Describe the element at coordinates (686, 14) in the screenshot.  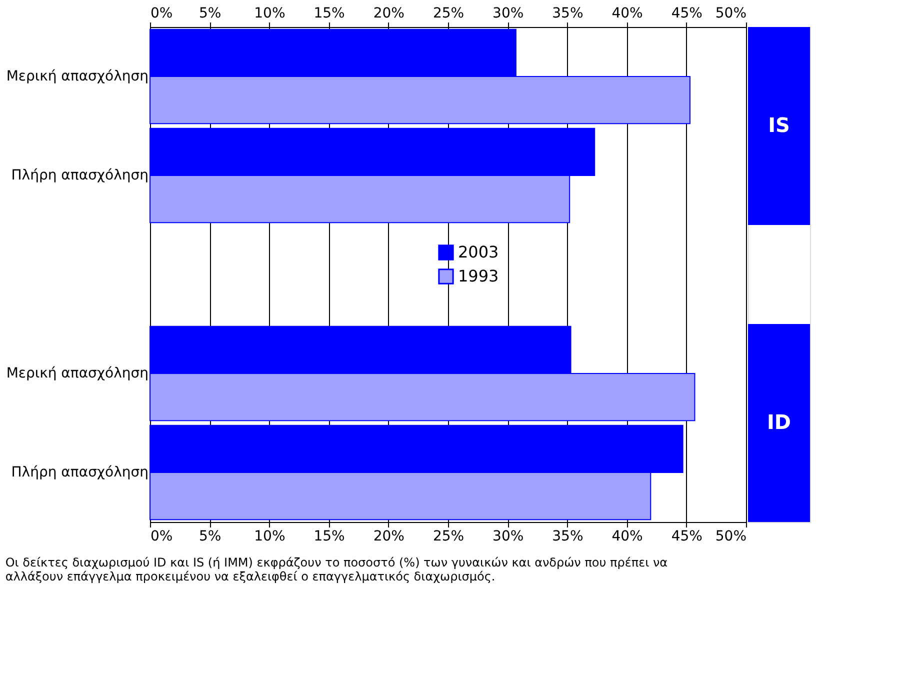
I see `x-tick-label: 45%` at that location.